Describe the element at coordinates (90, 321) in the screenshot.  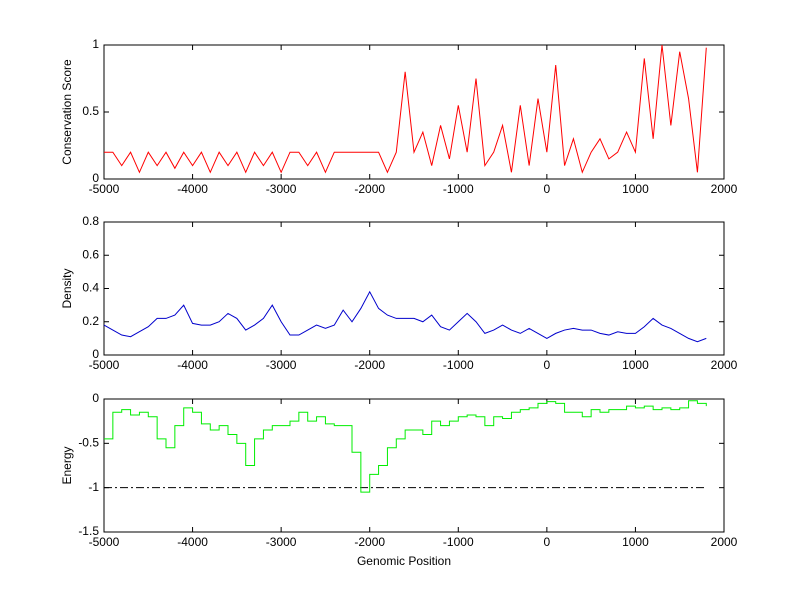
I see `y-tick-label: 0.2` at that location.